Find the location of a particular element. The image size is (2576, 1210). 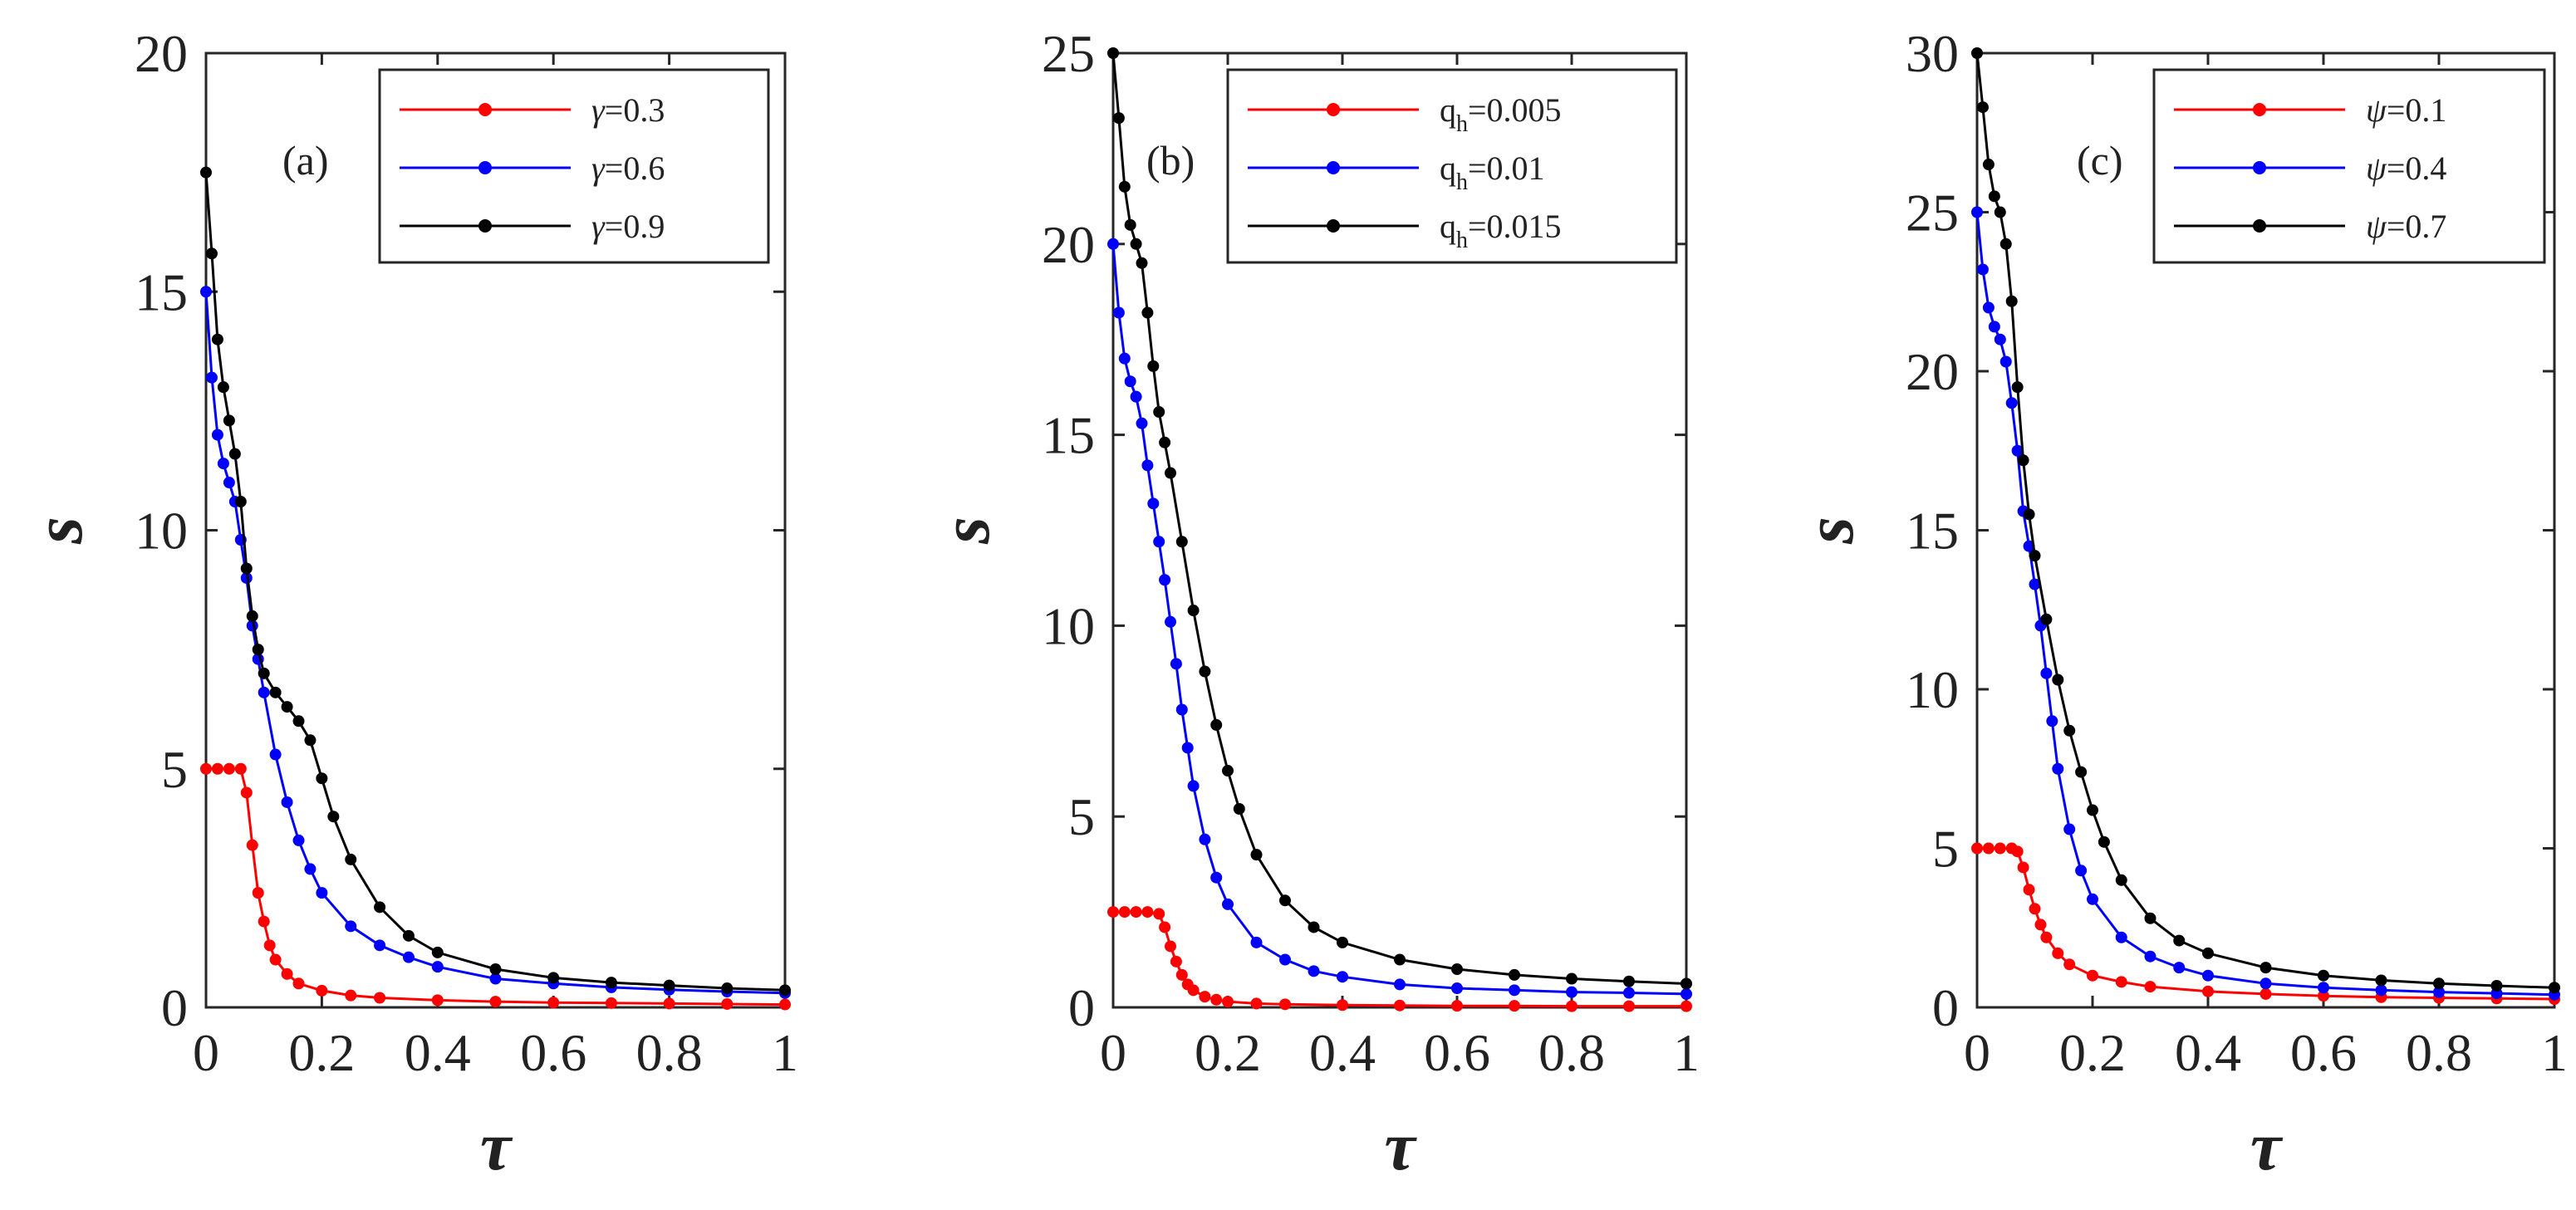

panel-label: (a) is located at coordinates (305, 161).